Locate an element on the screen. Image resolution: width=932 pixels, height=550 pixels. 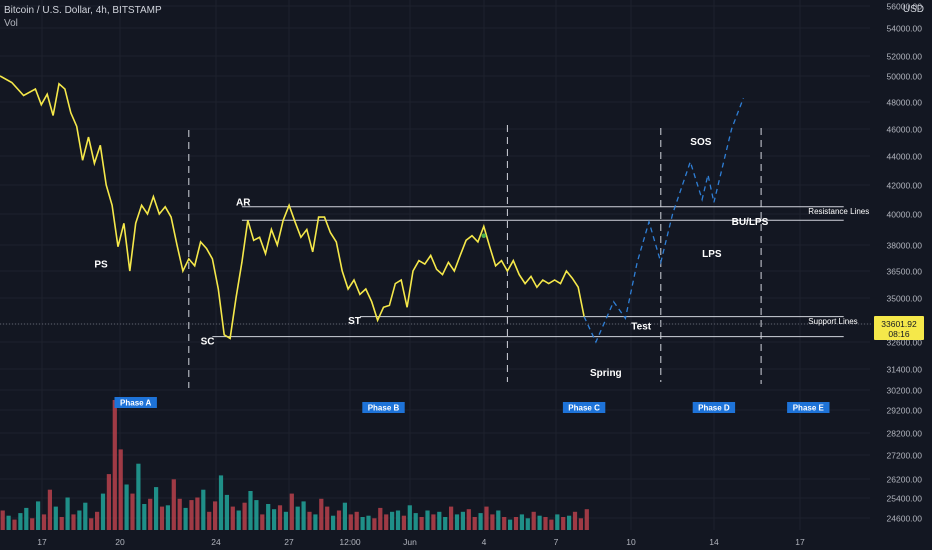
chart-header: Bitcoin / U.S. Dollar, 4h, BITSTAMP Vol is located at coordinates (83, 17).